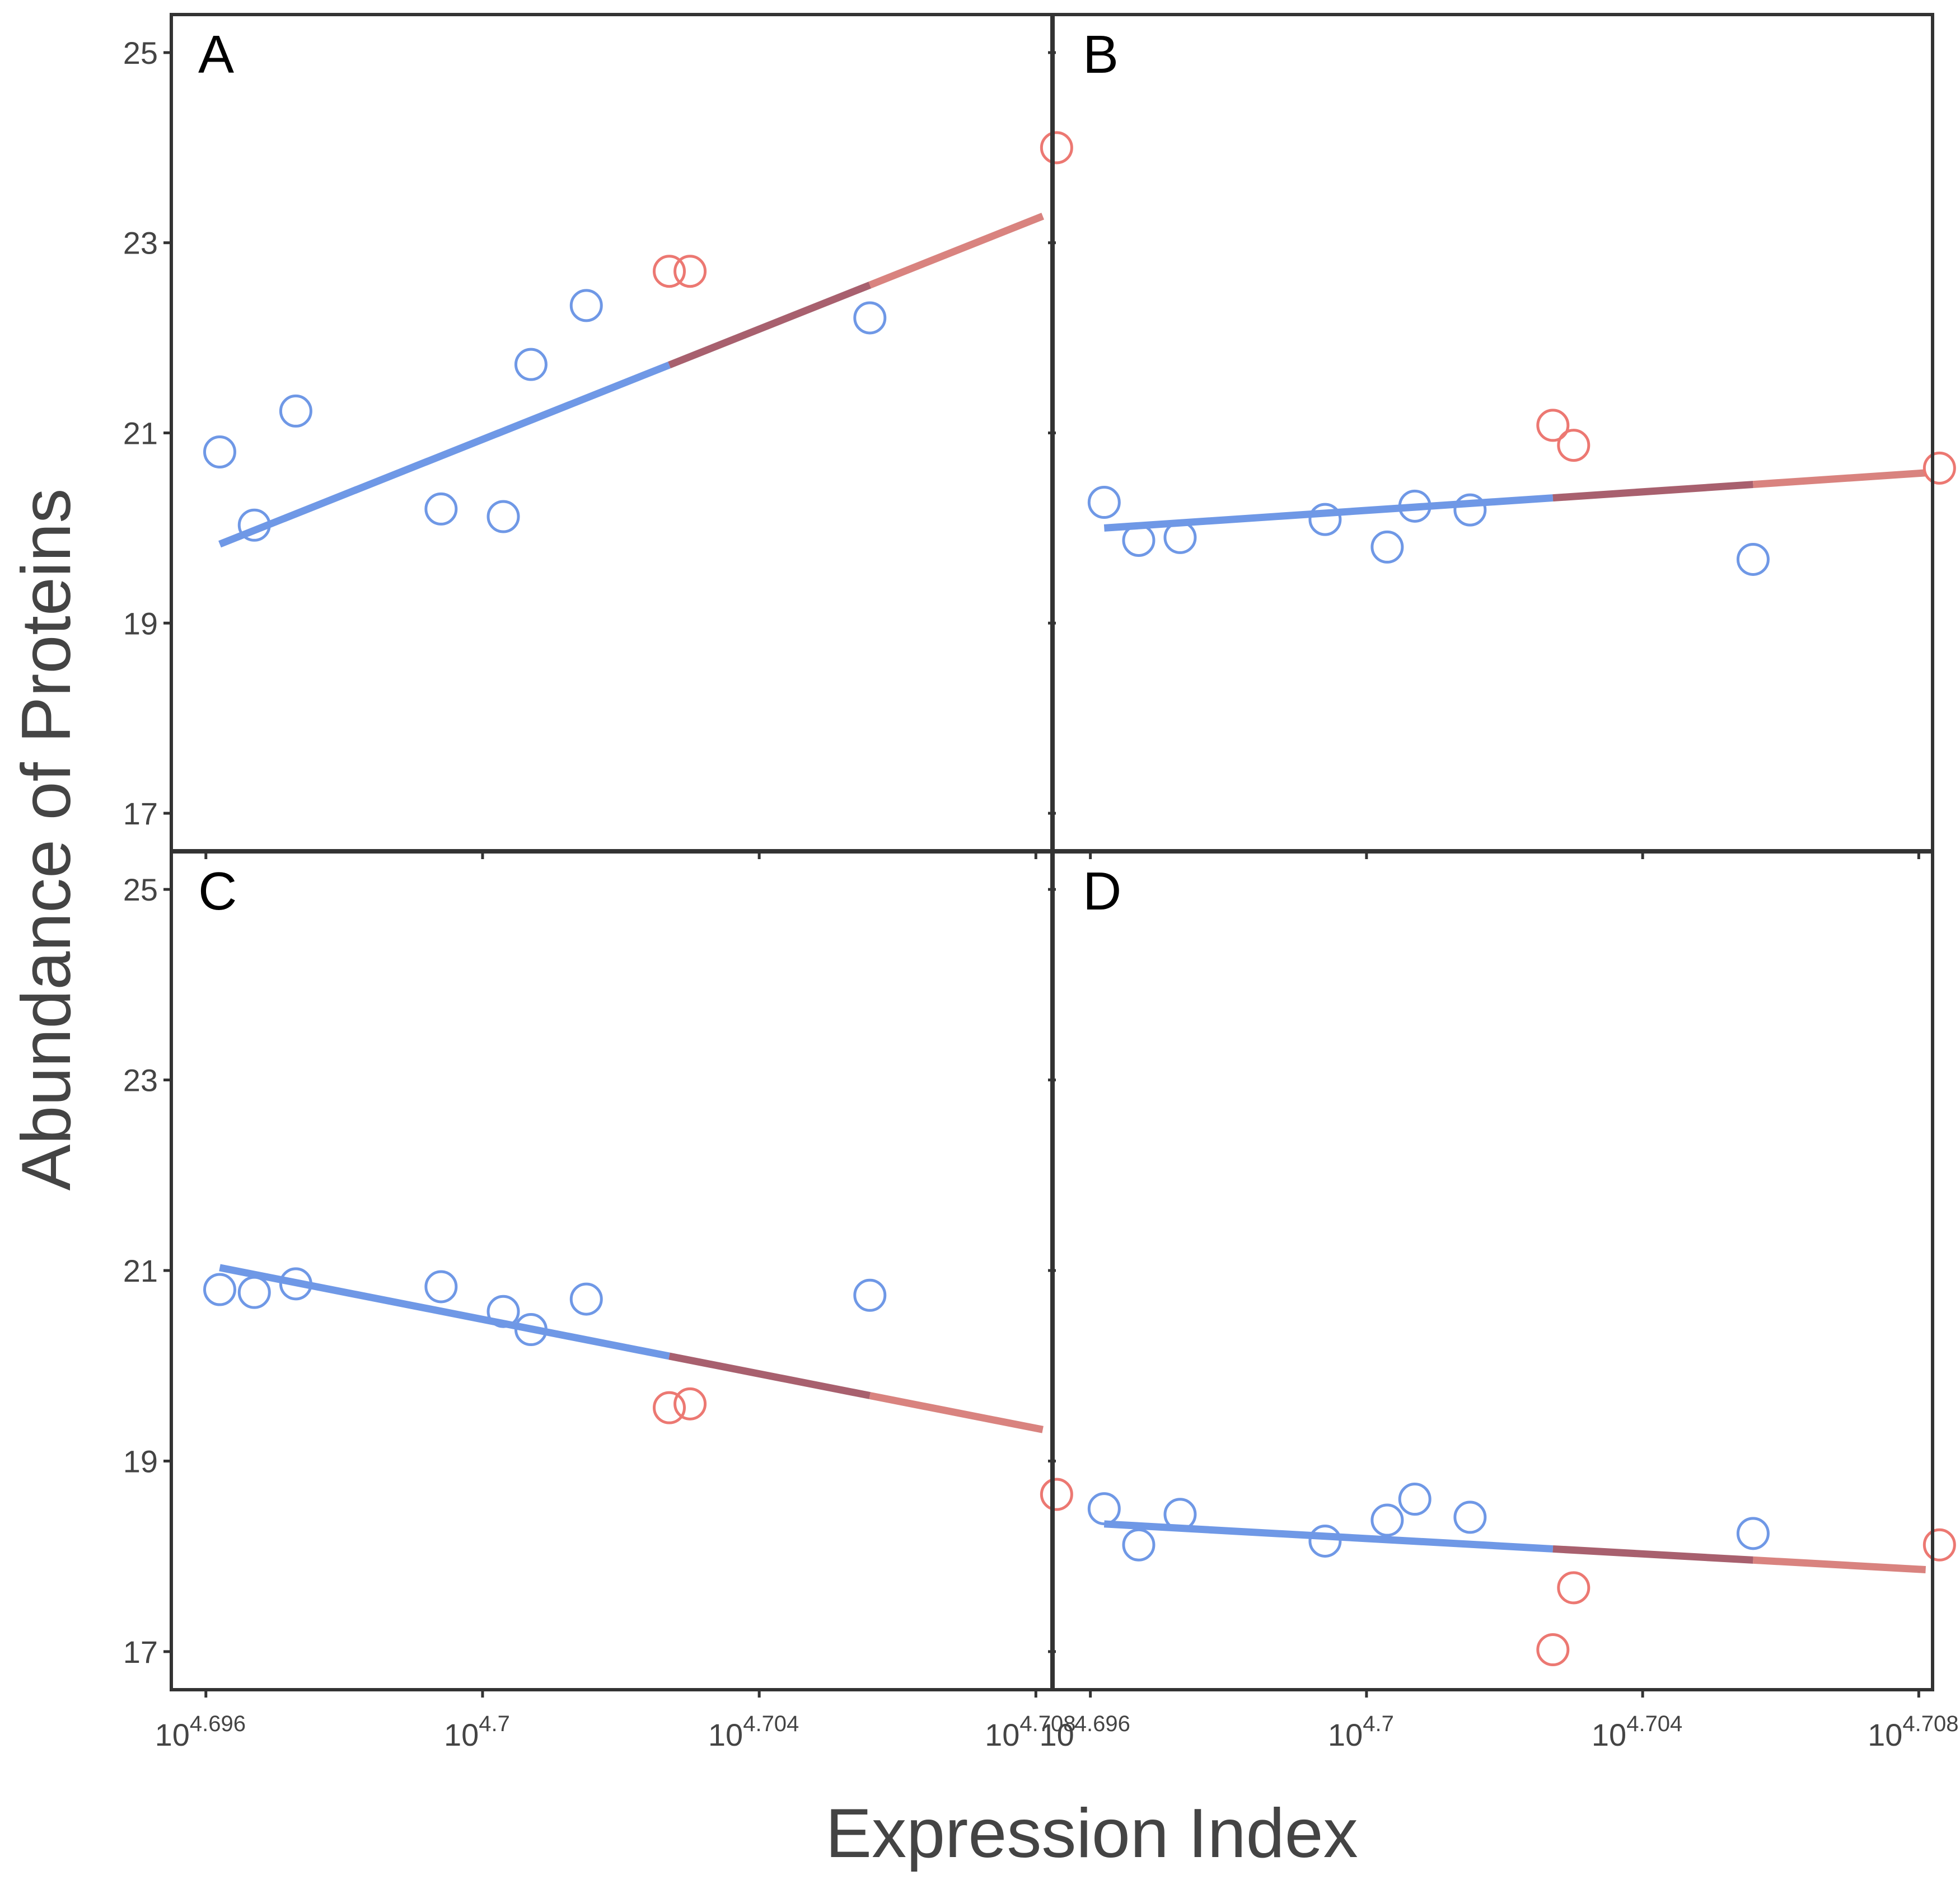 This screenshot has width=1960, height=1894. Describe the element at coordinates (216, 55) in the screenshot. I see `panel-label-a: A` at that location.